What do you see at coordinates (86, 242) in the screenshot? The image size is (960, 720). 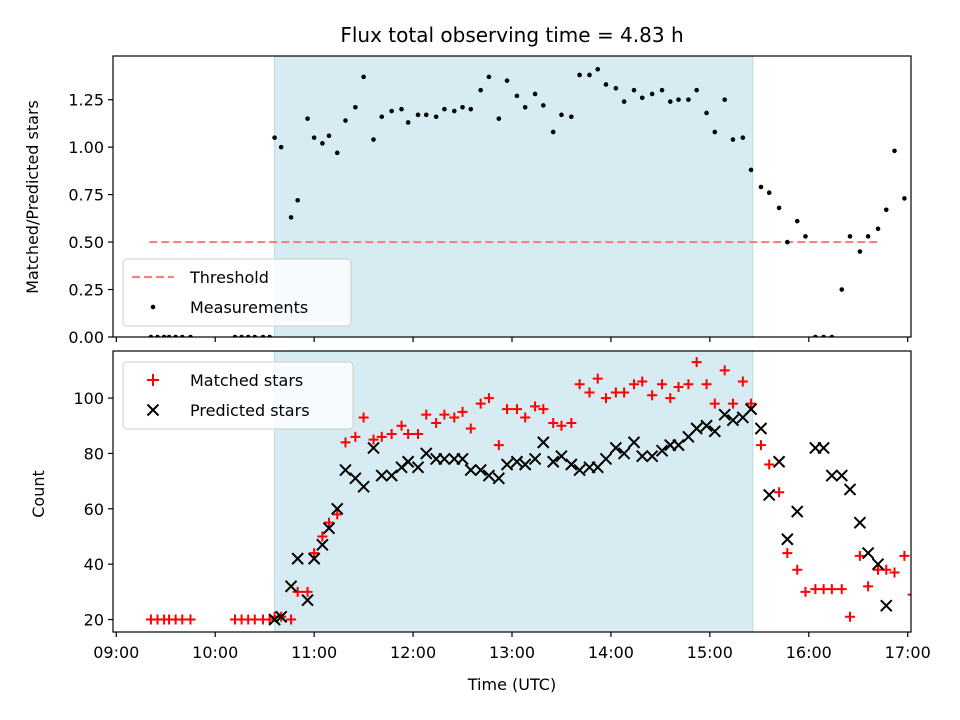 I see `y-tick-label: 0.50` at bounding box center [86, 242].